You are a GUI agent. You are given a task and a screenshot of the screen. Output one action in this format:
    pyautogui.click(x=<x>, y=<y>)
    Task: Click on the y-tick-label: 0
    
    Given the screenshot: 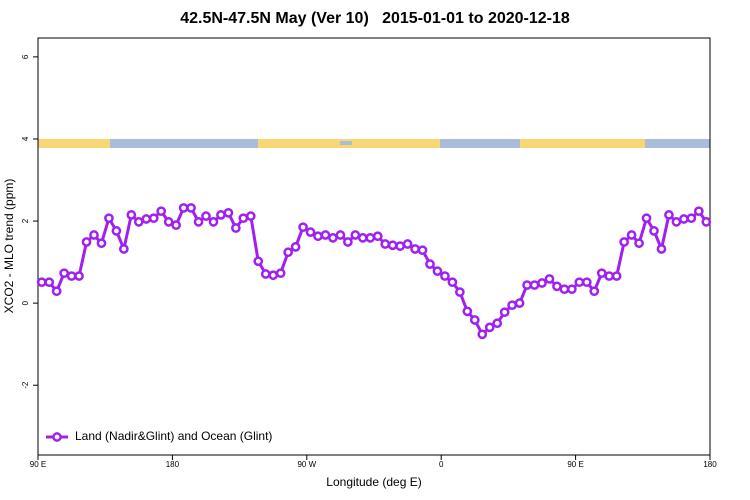 What is the action you would take?
    pyautogui.click(x=25, y=302)
    